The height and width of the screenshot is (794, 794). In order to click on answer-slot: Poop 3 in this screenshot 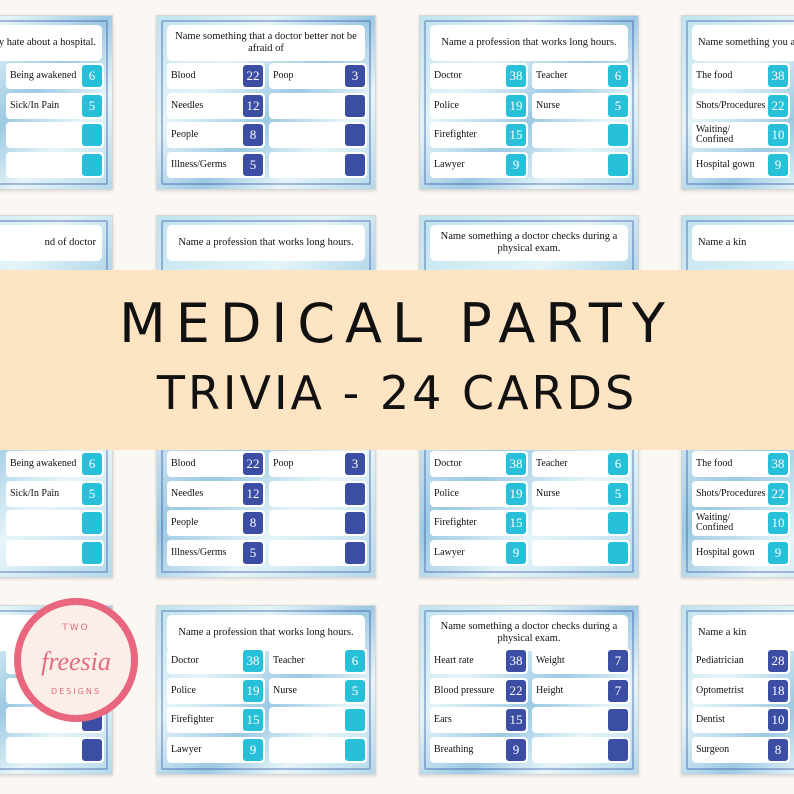, I will do `click(318, 464)`.